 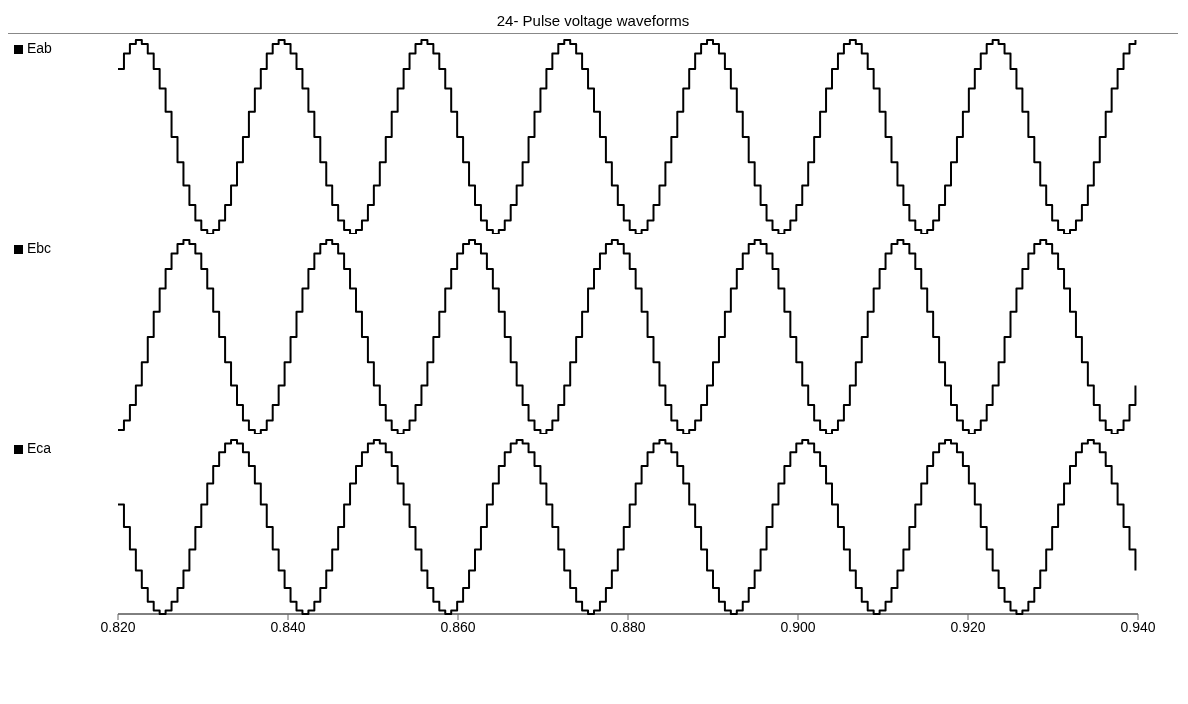 What do you see at coordinates (968, 626) in the screenshot?
I see `x-tick-label: 0.920` at bounding box center [968, 626].